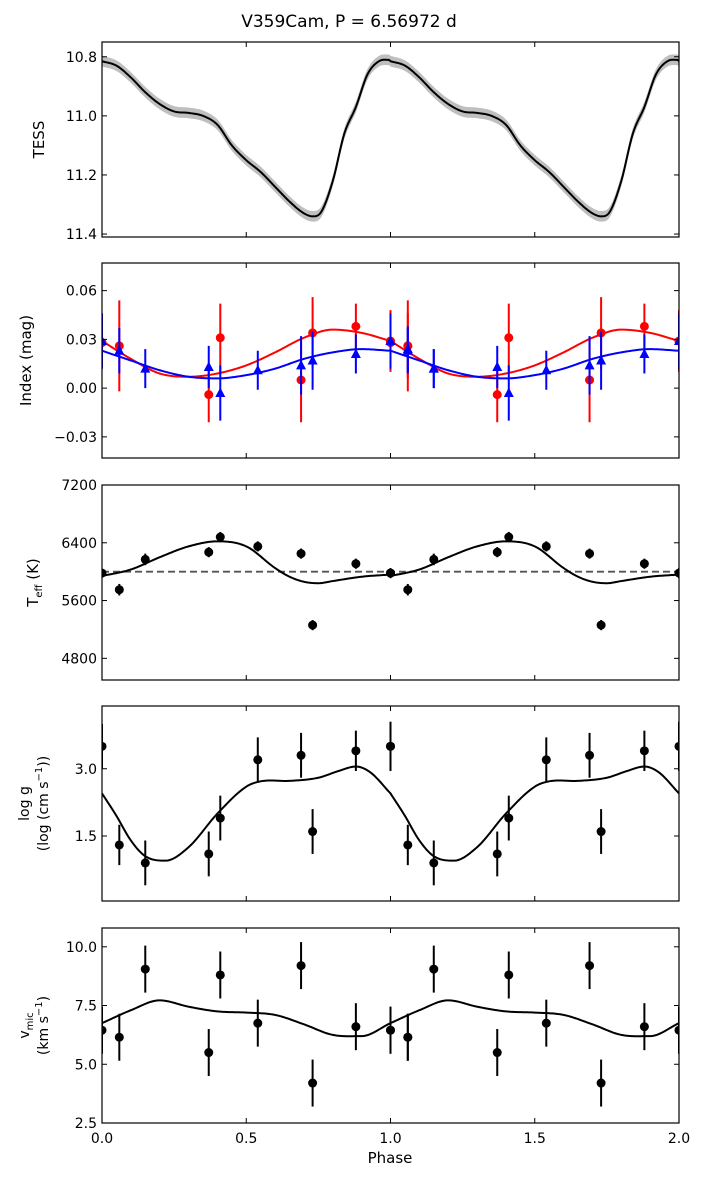  I want to click on y-tick-label: 10.0, so click(81, 948).